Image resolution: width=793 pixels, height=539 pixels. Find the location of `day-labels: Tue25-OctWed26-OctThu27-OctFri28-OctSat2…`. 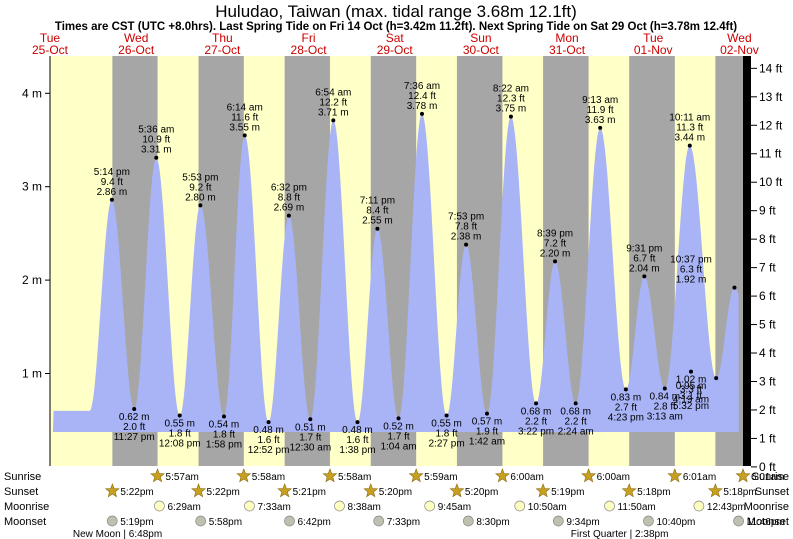

day-labels: Tue25-OctWed26-OctThu27-OctFri28-OctSat2… is located at coordinates (395, 44).